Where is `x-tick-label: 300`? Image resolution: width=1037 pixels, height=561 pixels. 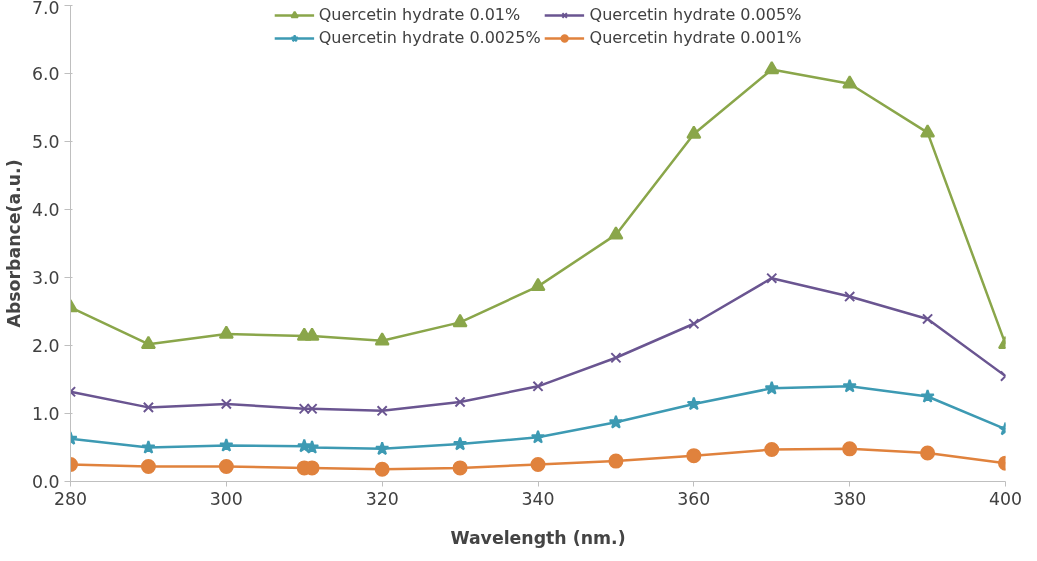
x-tick-label: 300 is located at coordinates (226, 498).